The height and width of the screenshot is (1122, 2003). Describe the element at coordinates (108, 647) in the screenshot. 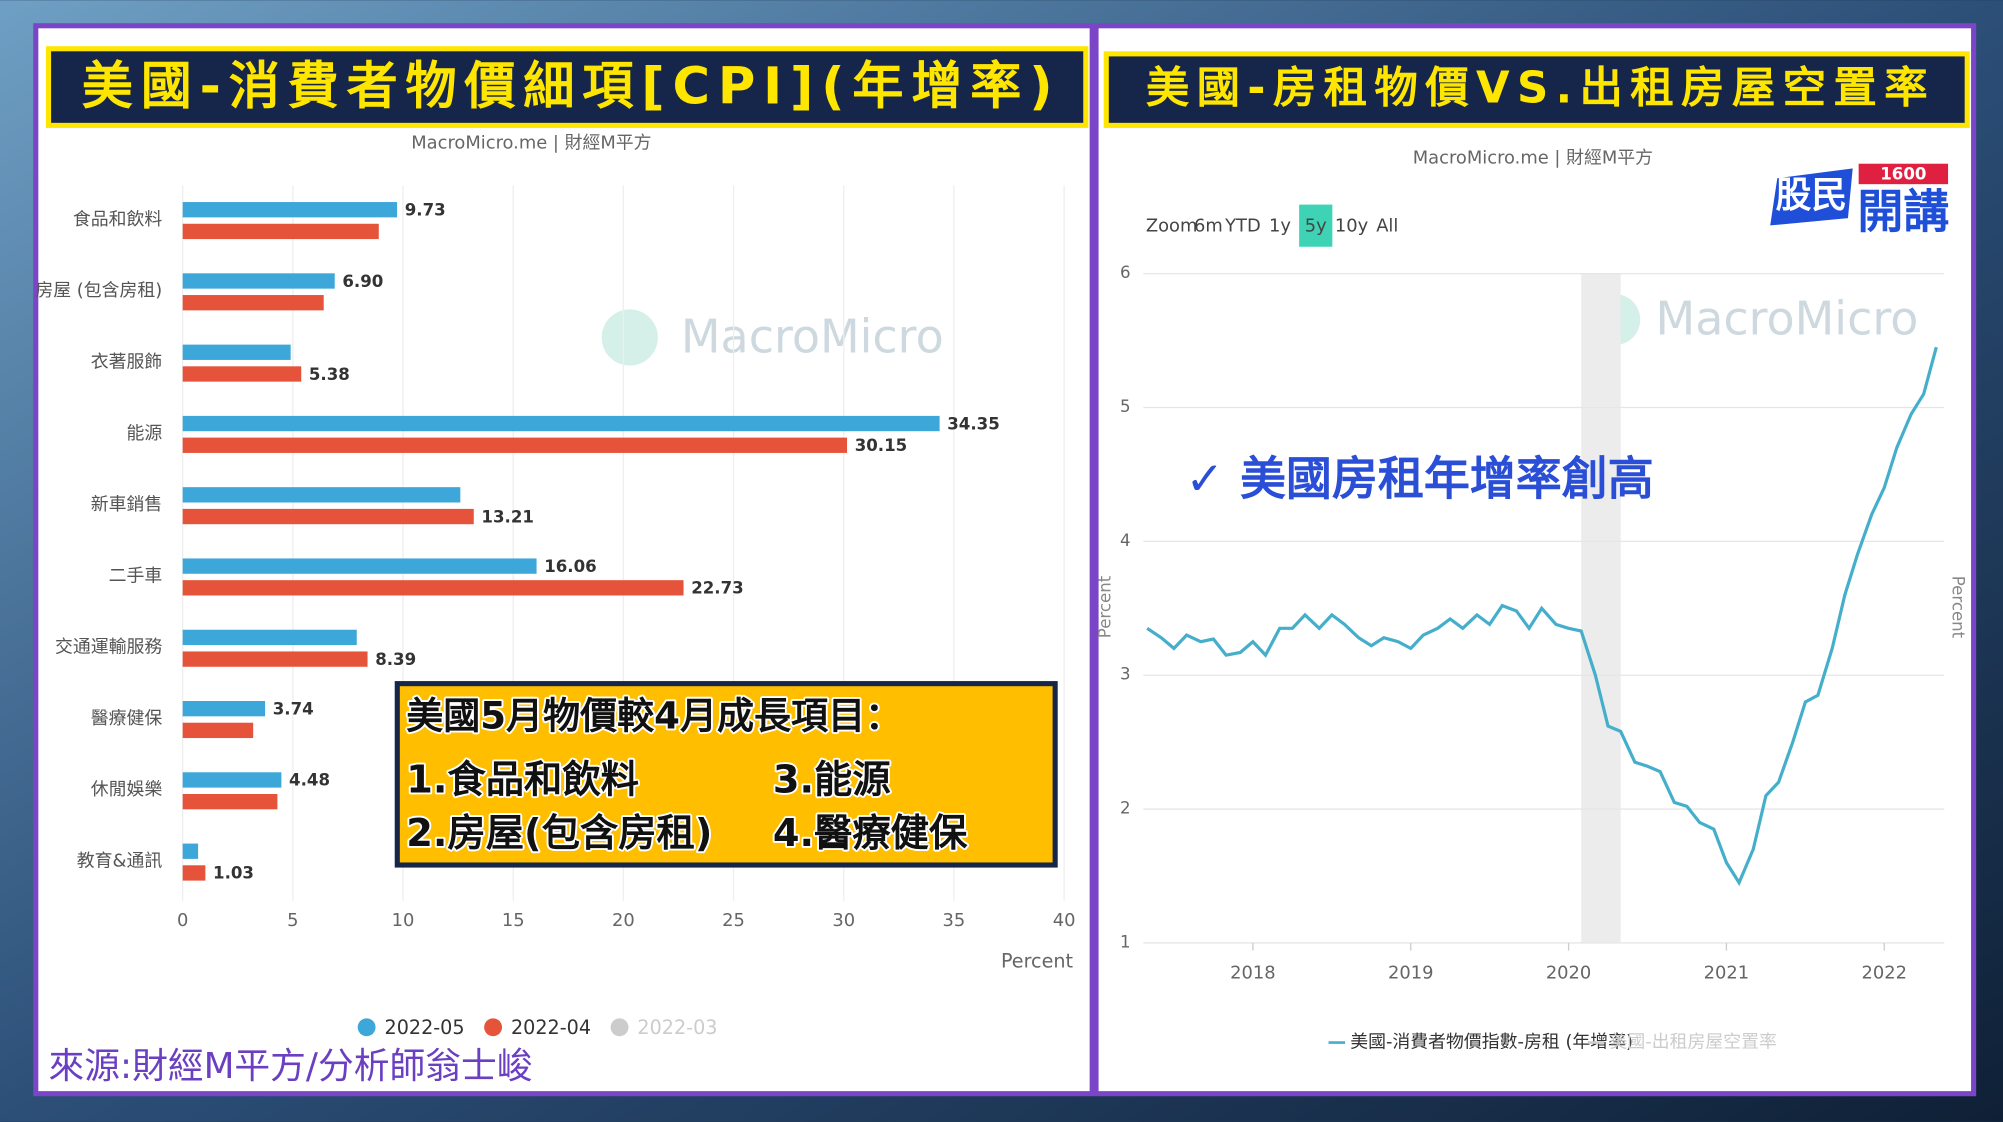

I see `y-tick-label: 交通運輸服務` at that location.